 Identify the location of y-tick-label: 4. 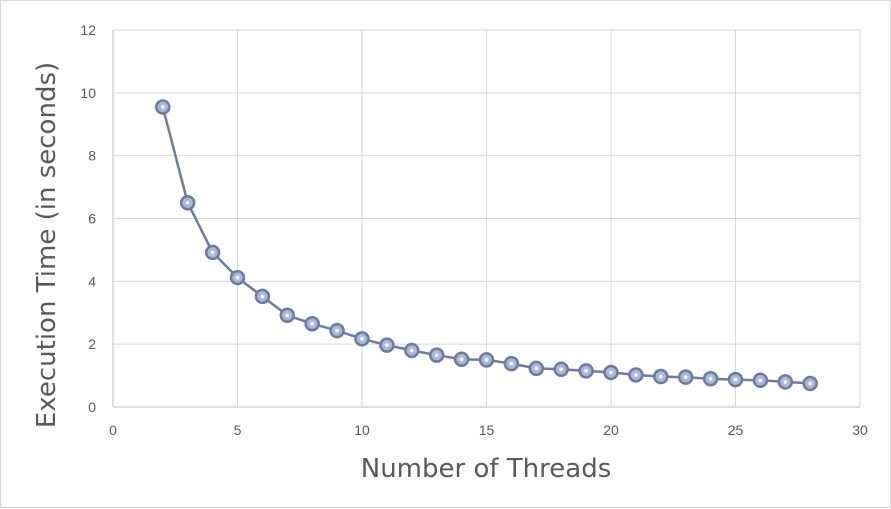
(92, 281).